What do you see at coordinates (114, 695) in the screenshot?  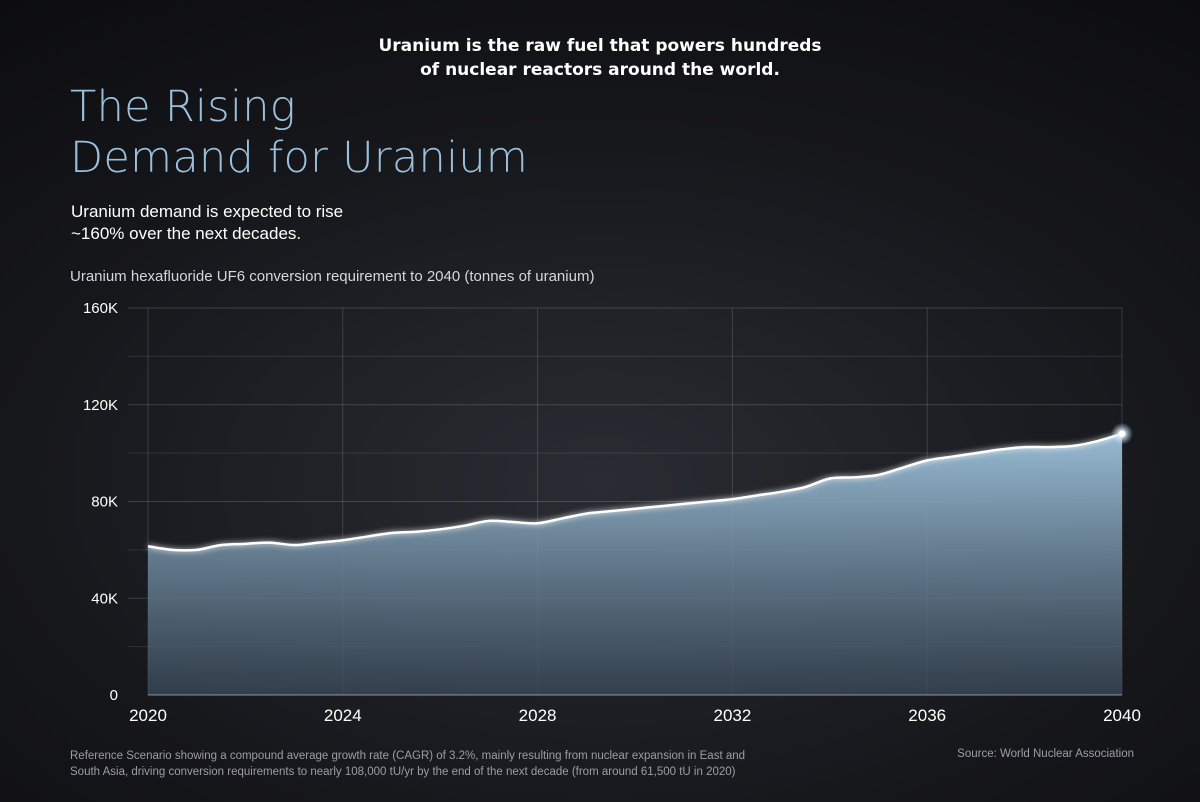 I see `y-tick-label: 0` at bounding box center [114, 695].